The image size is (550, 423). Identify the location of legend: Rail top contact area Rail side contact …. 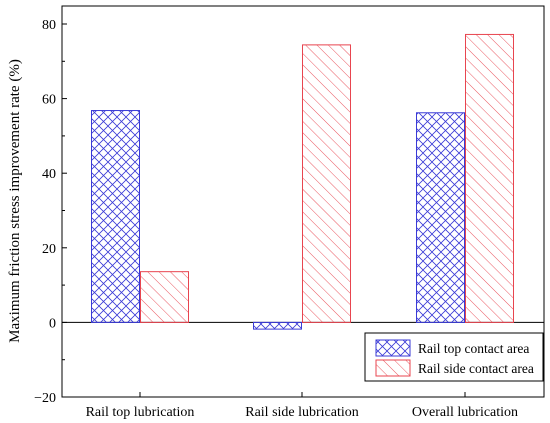
(454, 357).